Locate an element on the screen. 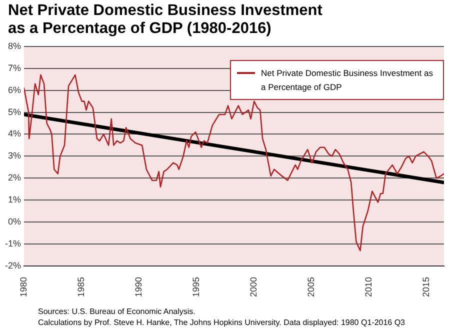 This screenshot has height=333, width=450. y-tick-label: 6% is located at coordinates (15, 89).